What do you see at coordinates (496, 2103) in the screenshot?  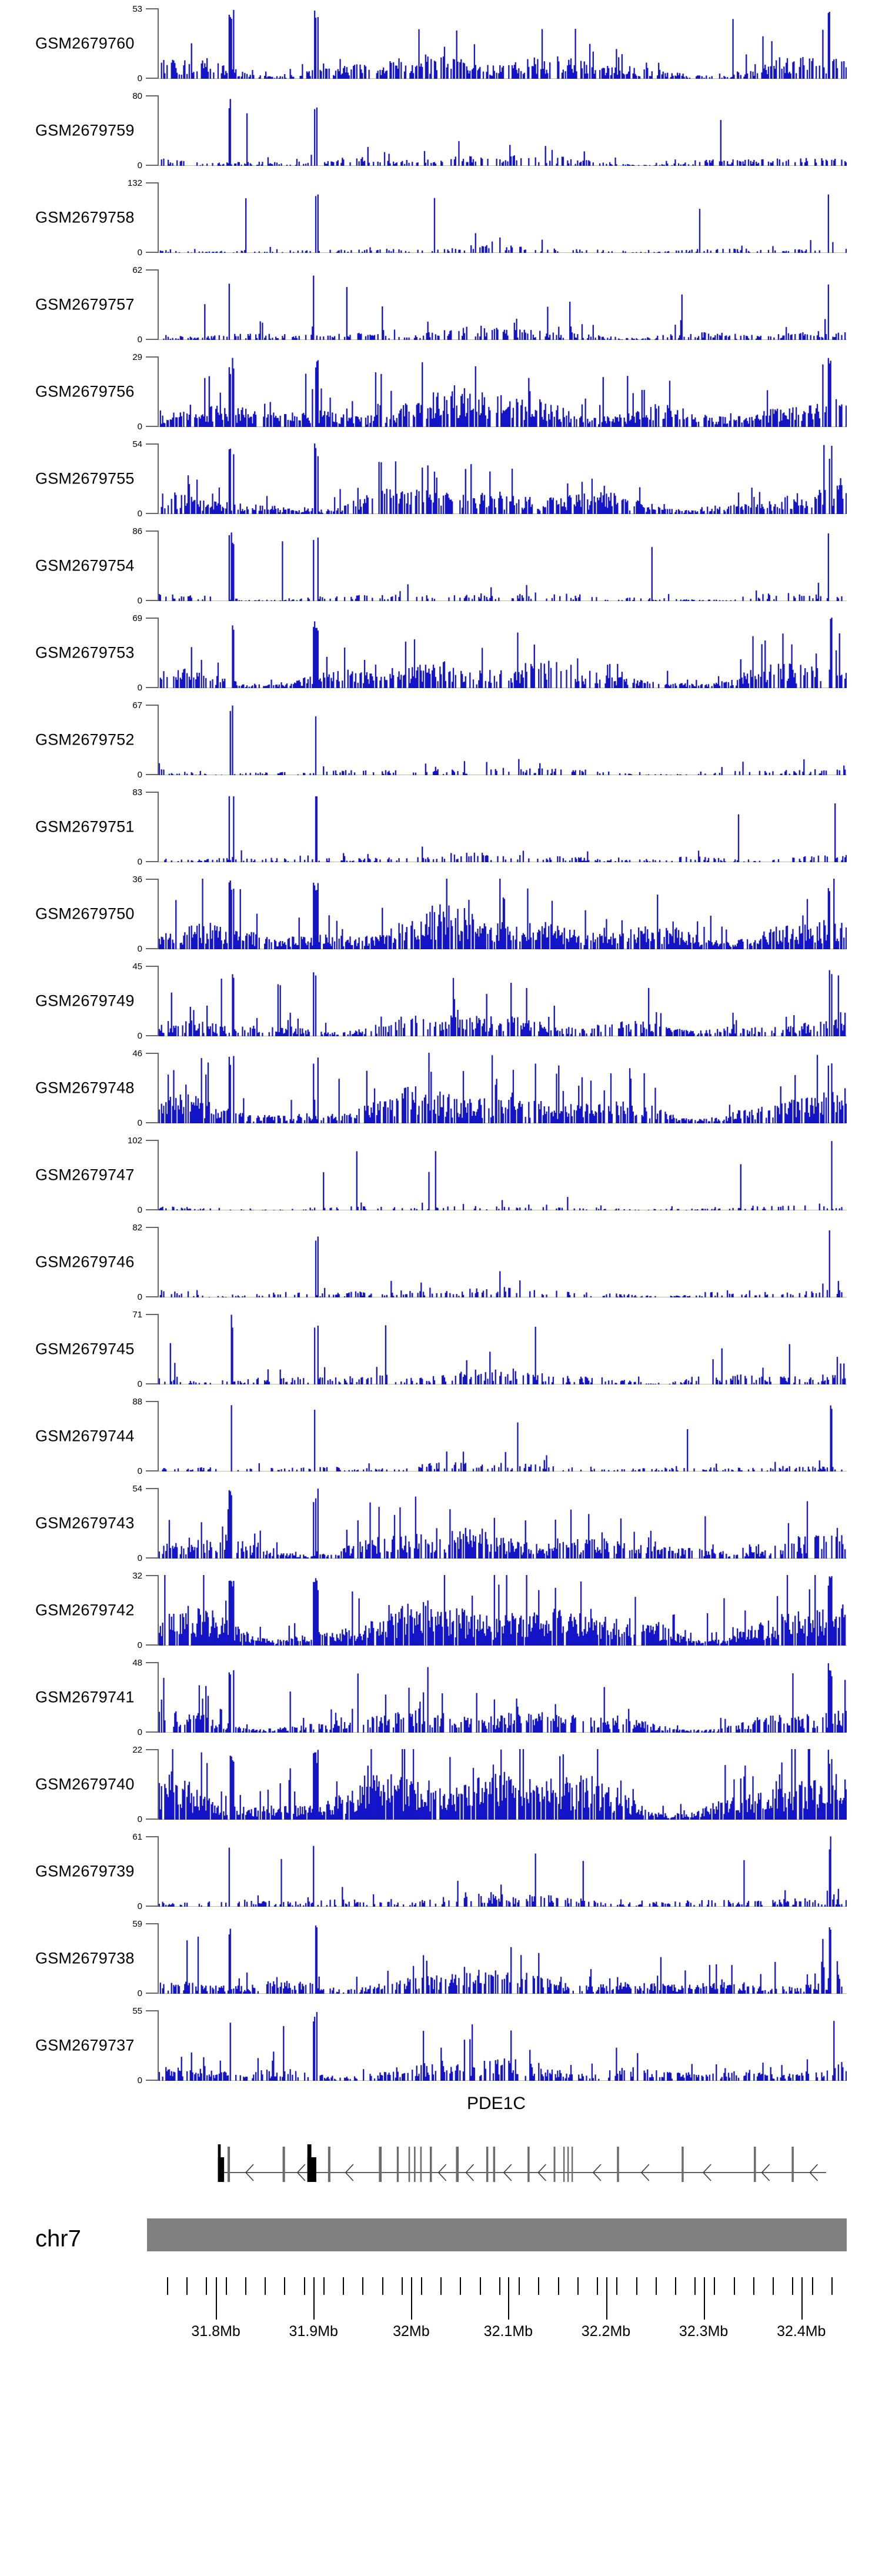 I see `gene-label: PDE1C` at bounding box center [496, 2103].